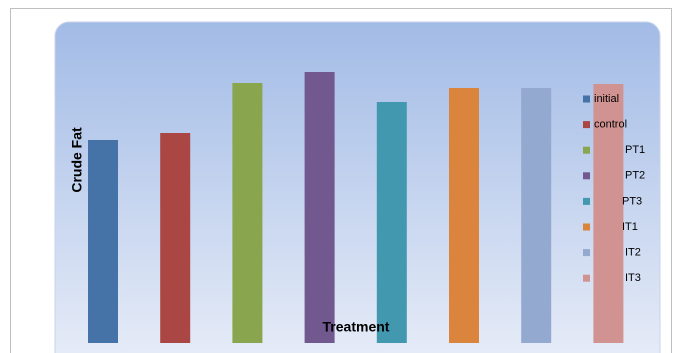  What do you see at coordinates (633, 278) in the screenshot?
I see `legend-label: IT3` at bounding box center [633, 278].